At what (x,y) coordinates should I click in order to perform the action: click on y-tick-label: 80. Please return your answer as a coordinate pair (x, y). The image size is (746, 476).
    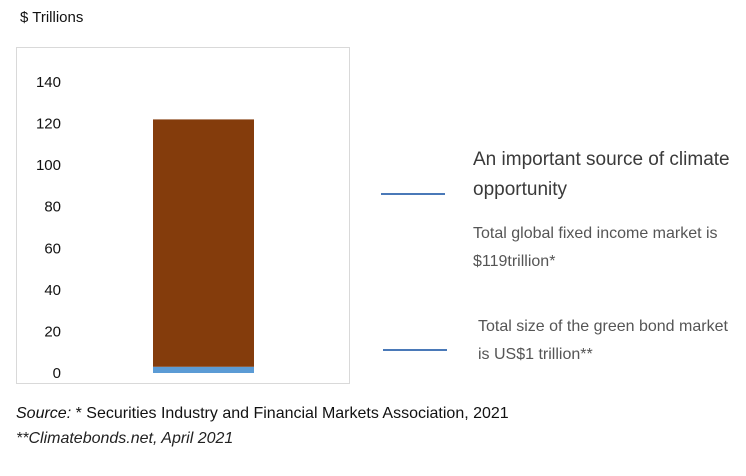
    Looking at the image, I should click on (52, 207).